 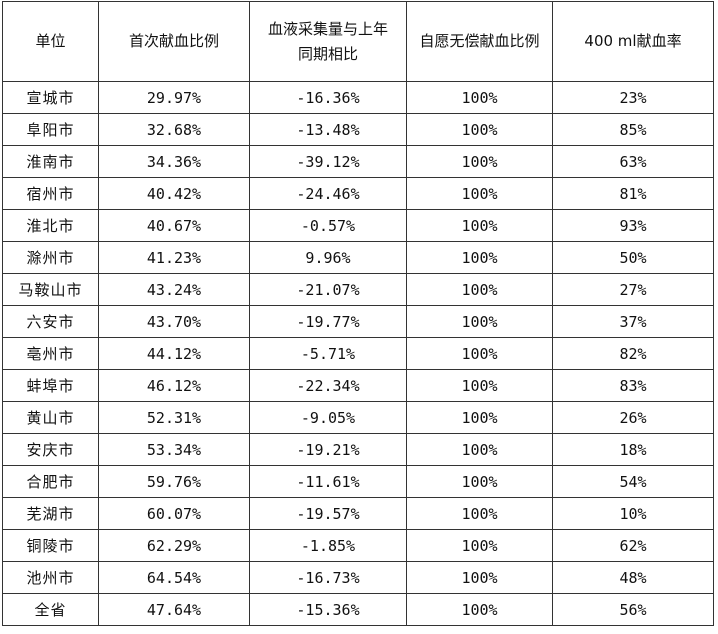 I want to click on cell-first-donation-ratio: 44.12%, so click(x=174, y=353).